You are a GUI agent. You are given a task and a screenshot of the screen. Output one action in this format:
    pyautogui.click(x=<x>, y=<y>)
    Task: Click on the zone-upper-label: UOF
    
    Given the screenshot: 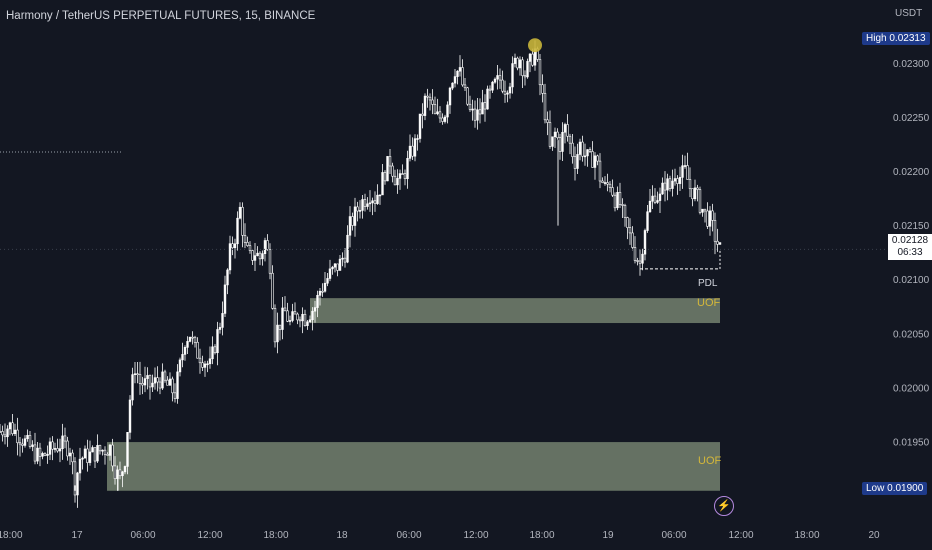 What is the action you would take?
    pyautogui.click(x=709, y=303)
    